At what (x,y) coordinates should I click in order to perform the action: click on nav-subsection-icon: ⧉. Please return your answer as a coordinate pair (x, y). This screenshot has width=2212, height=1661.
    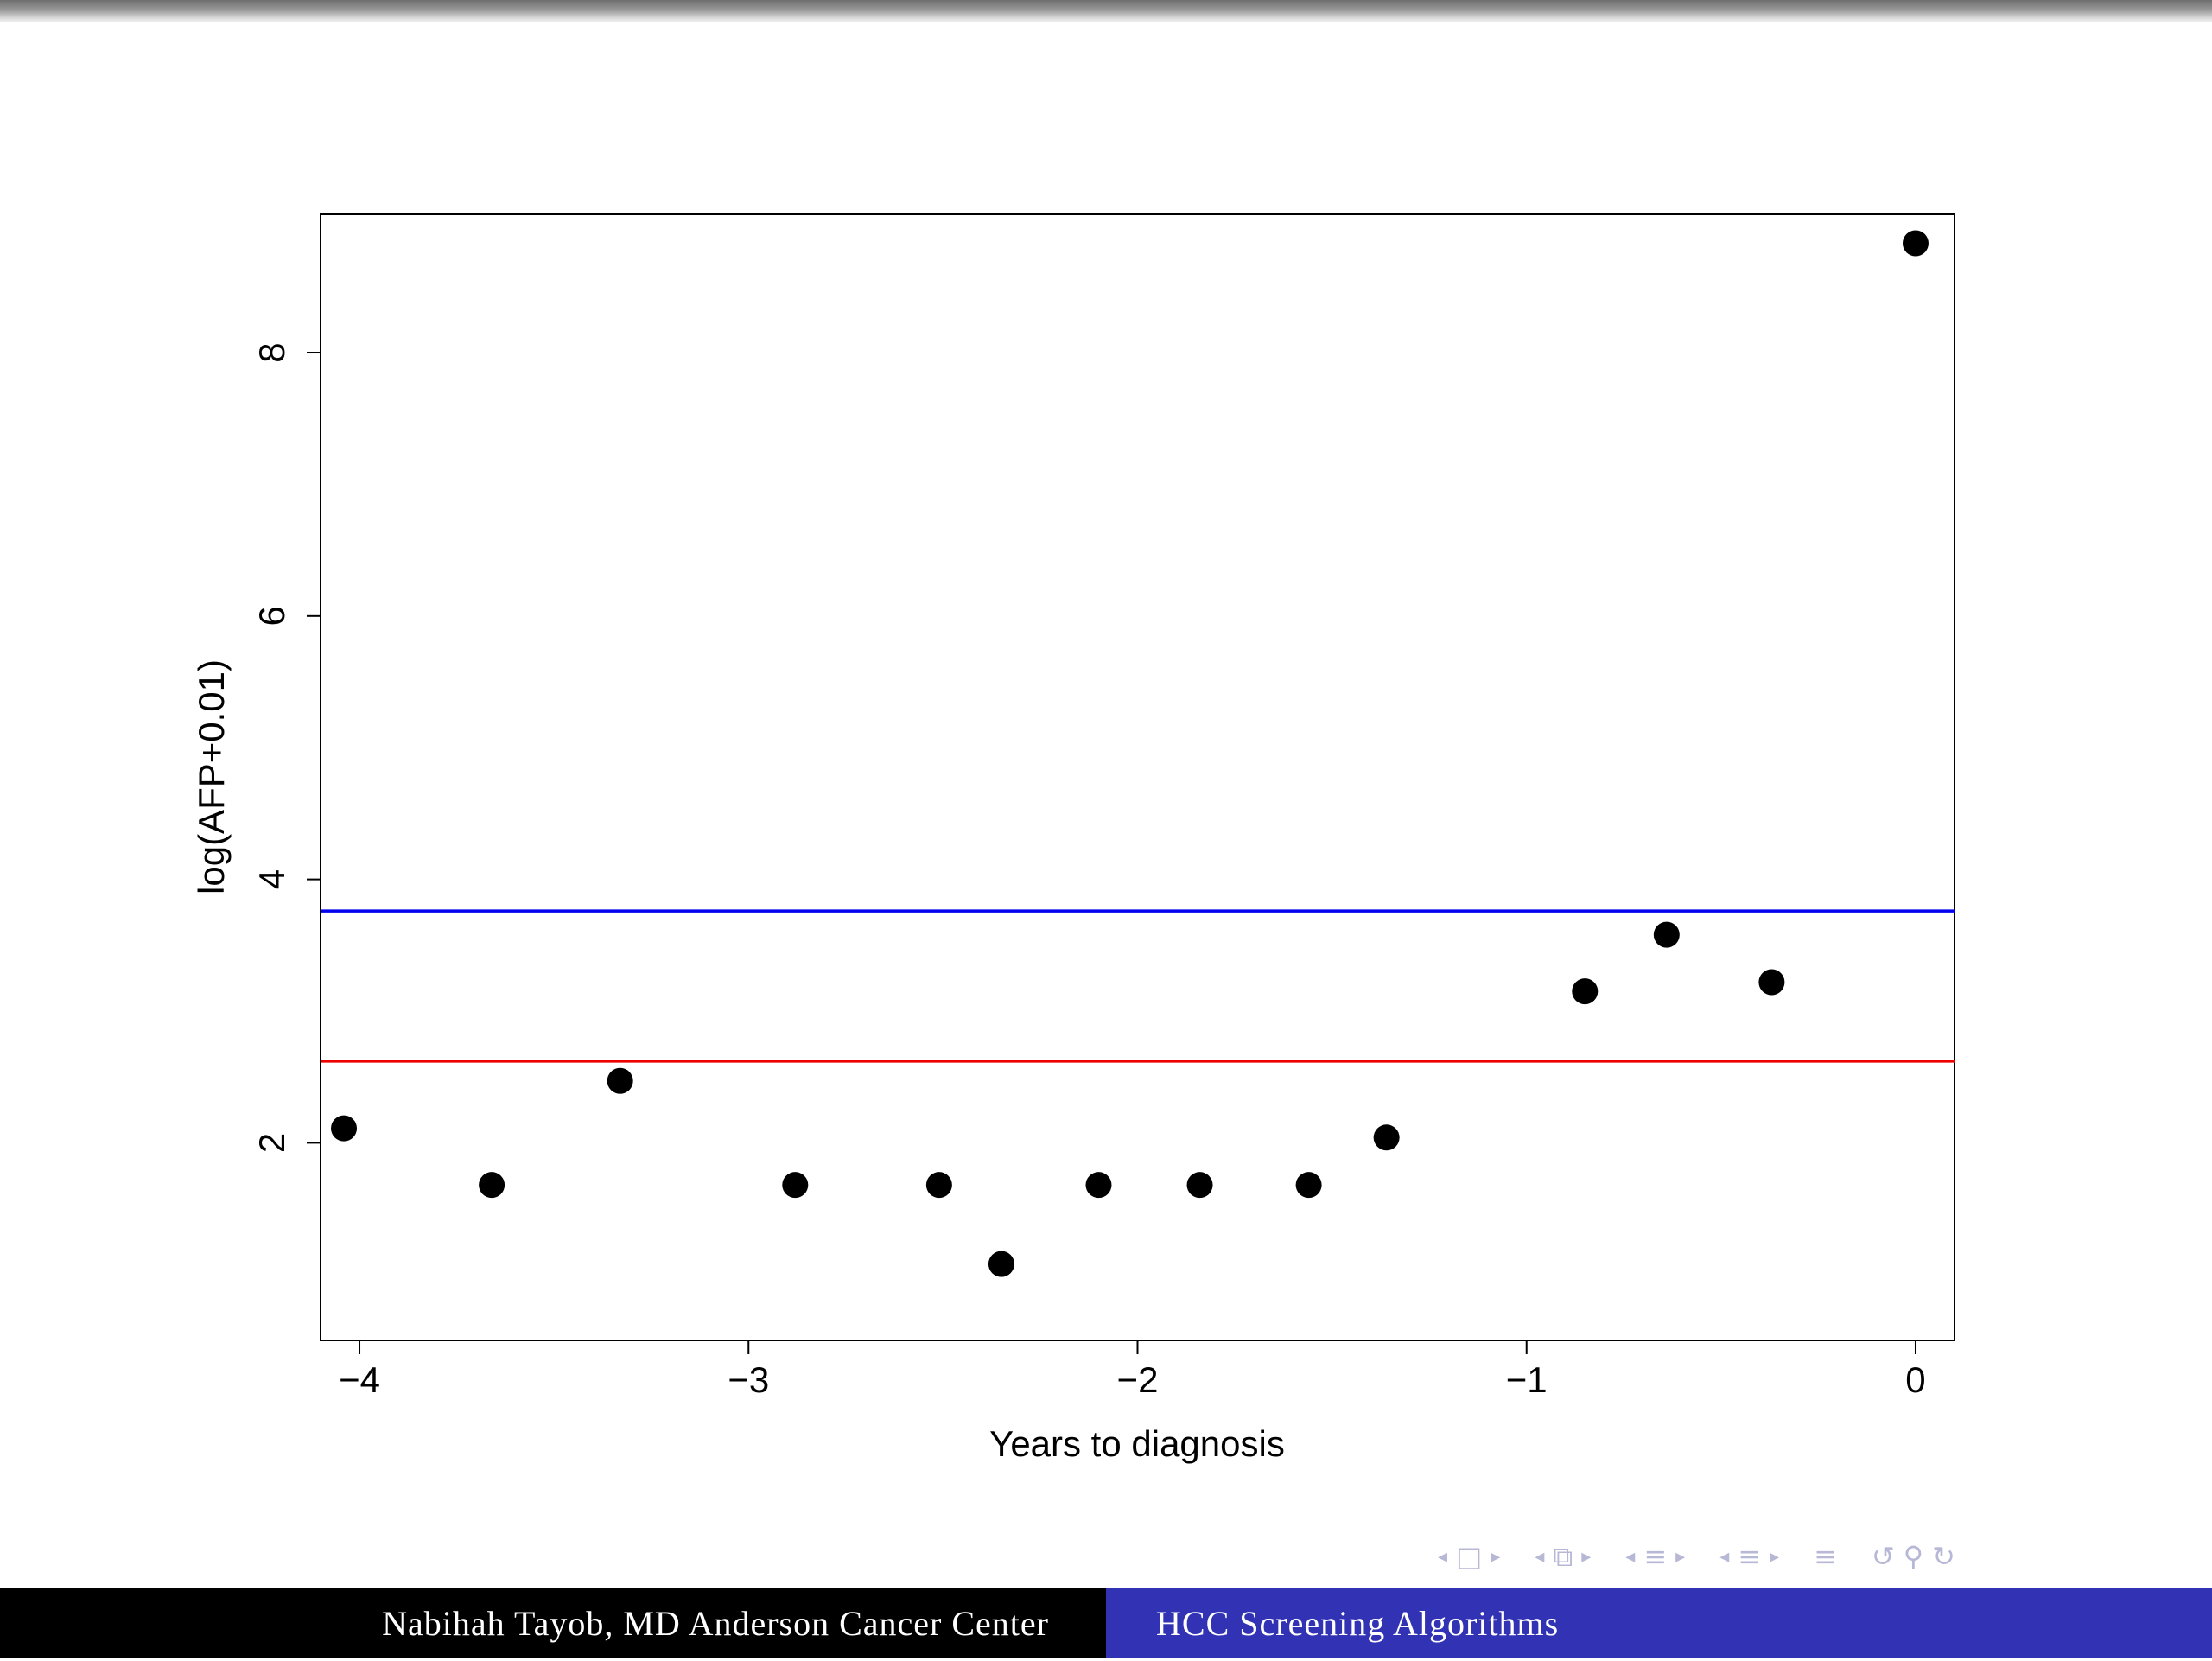
    Looking at the image, I should click on (1563, 1556).